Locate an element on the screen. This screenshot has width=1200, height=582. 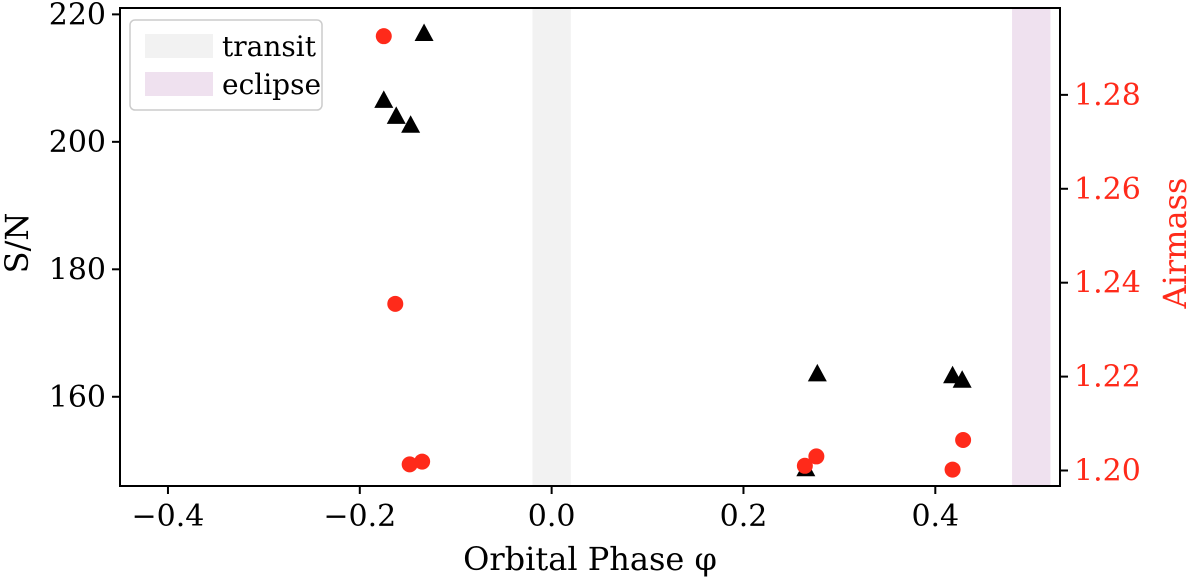
y-left-tick-label: 220 is located at coordinates (77, 16).